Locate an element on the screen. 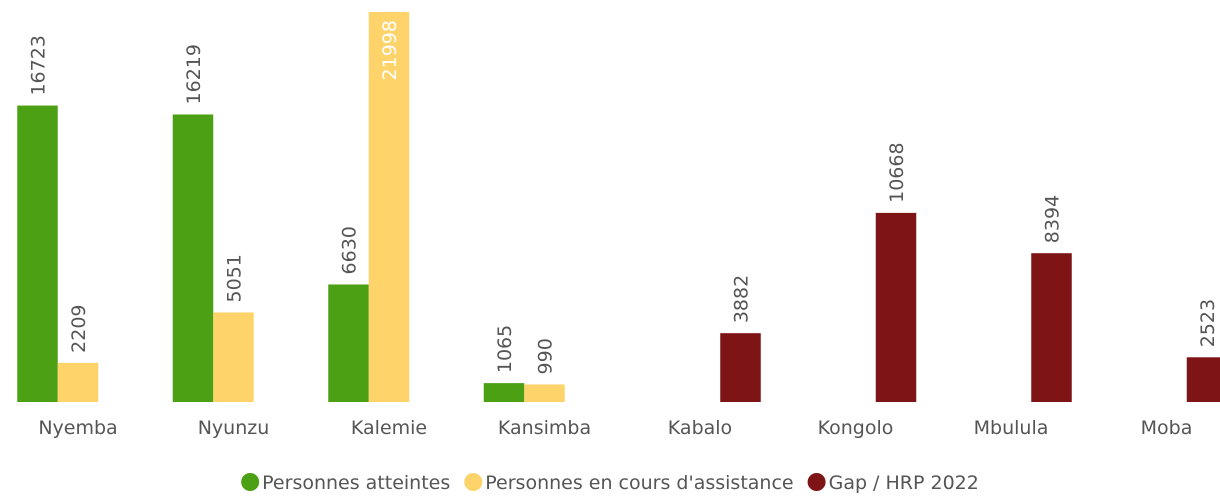 This screenshot has width=1220, height=498. x-tick-label: Nyunzu is located at coordinates (234, 428).